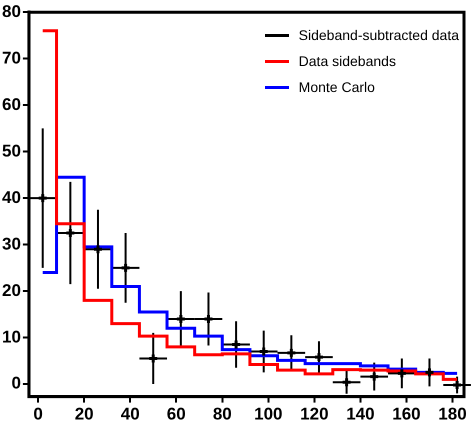 This screenshot has height=427, width=471. What do you see at coordinates (11, 104) in the screenshot?
I see `y-tick-label: 60` at bounding box center [11, 104].